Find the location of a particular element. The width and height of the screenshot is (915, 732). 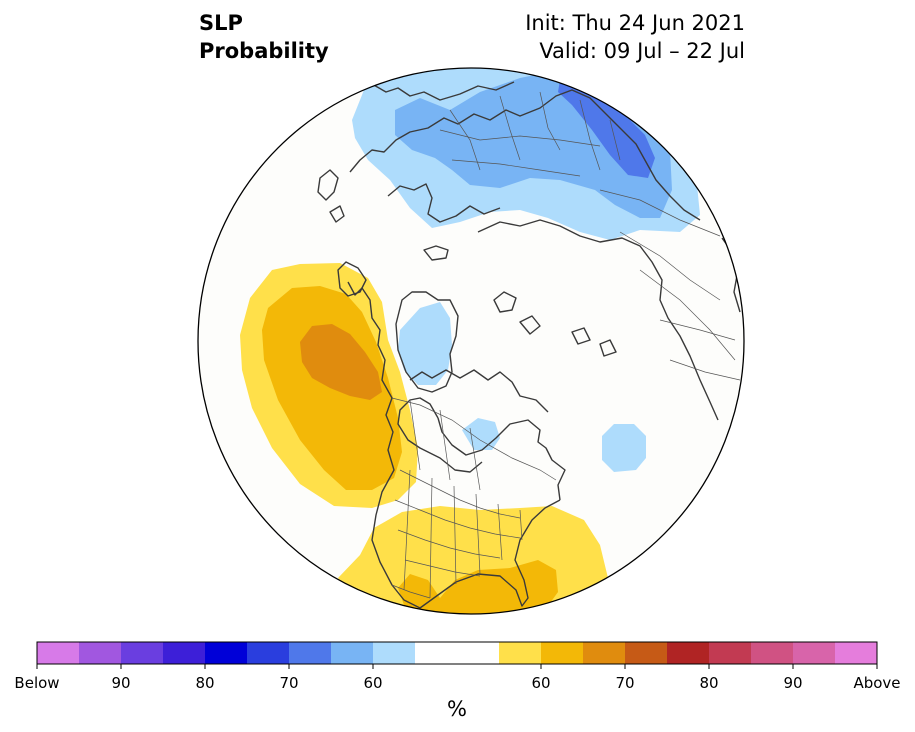

colorbar-tick-label: Above is located at coordinates (876, 683).